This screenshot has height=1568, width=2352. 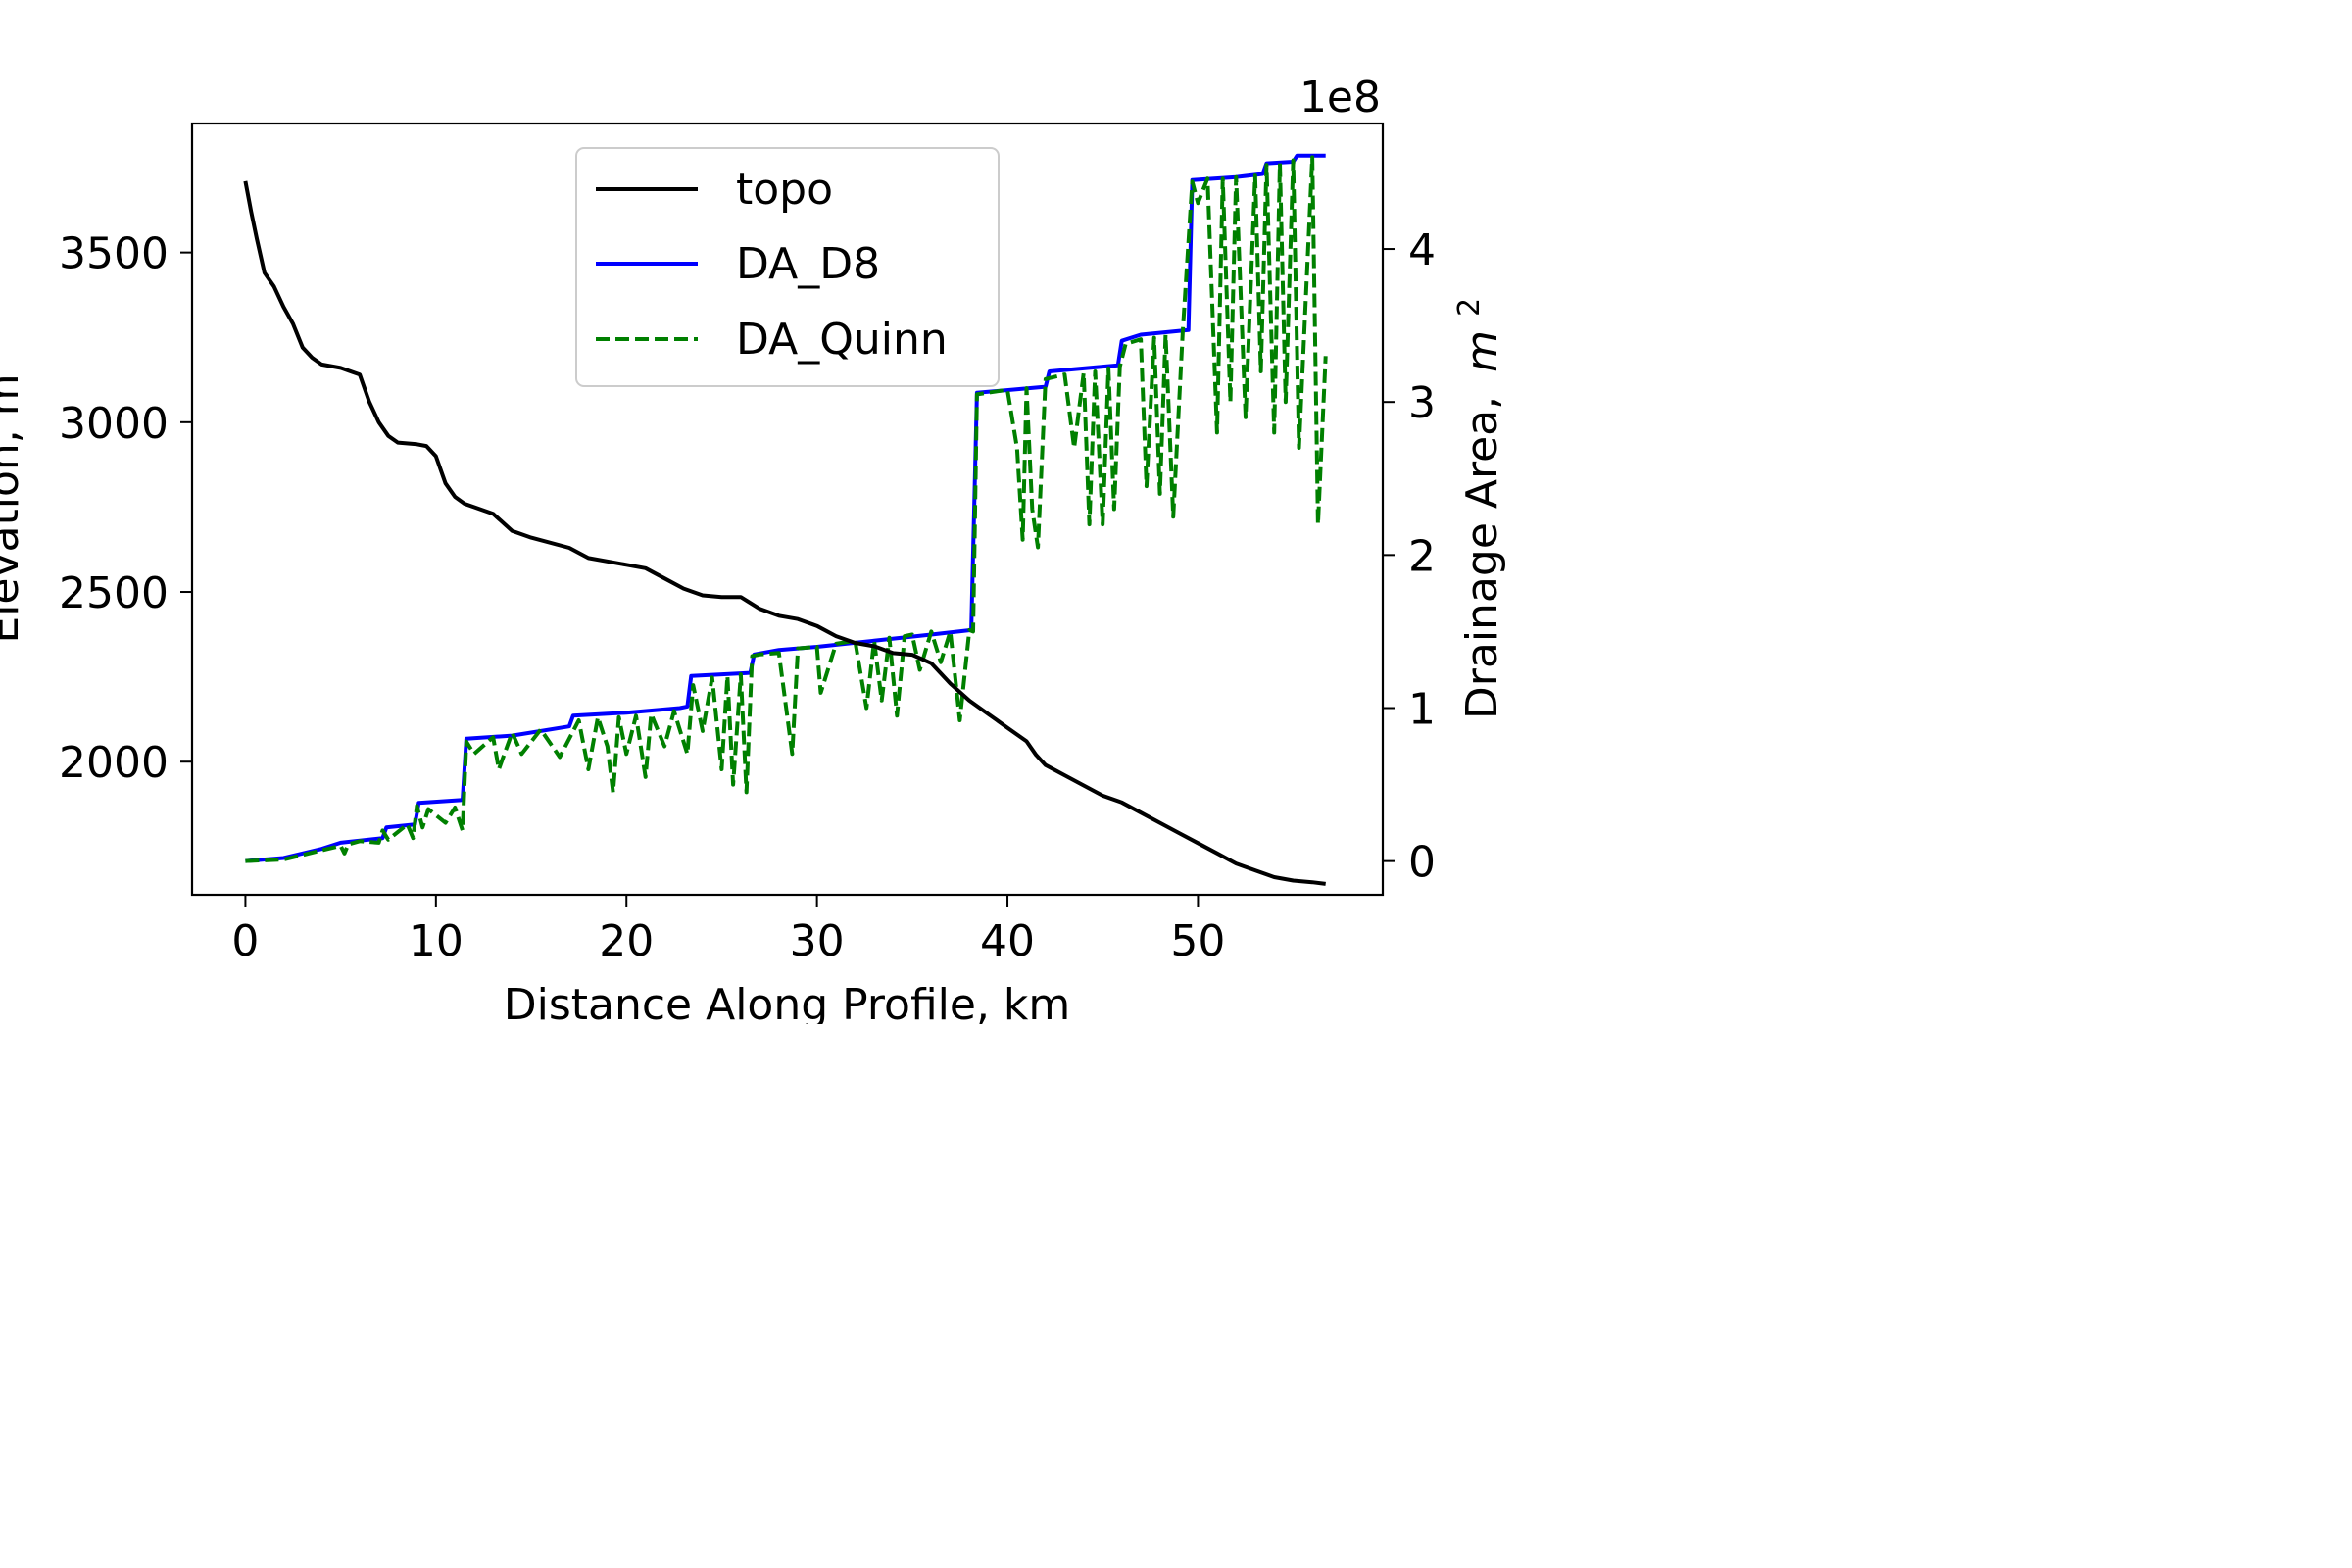 What do you see at coordinates (1422, 250) in the screenshot?
I see `right-tick-label: 4` at bounding box center [1422, 250].